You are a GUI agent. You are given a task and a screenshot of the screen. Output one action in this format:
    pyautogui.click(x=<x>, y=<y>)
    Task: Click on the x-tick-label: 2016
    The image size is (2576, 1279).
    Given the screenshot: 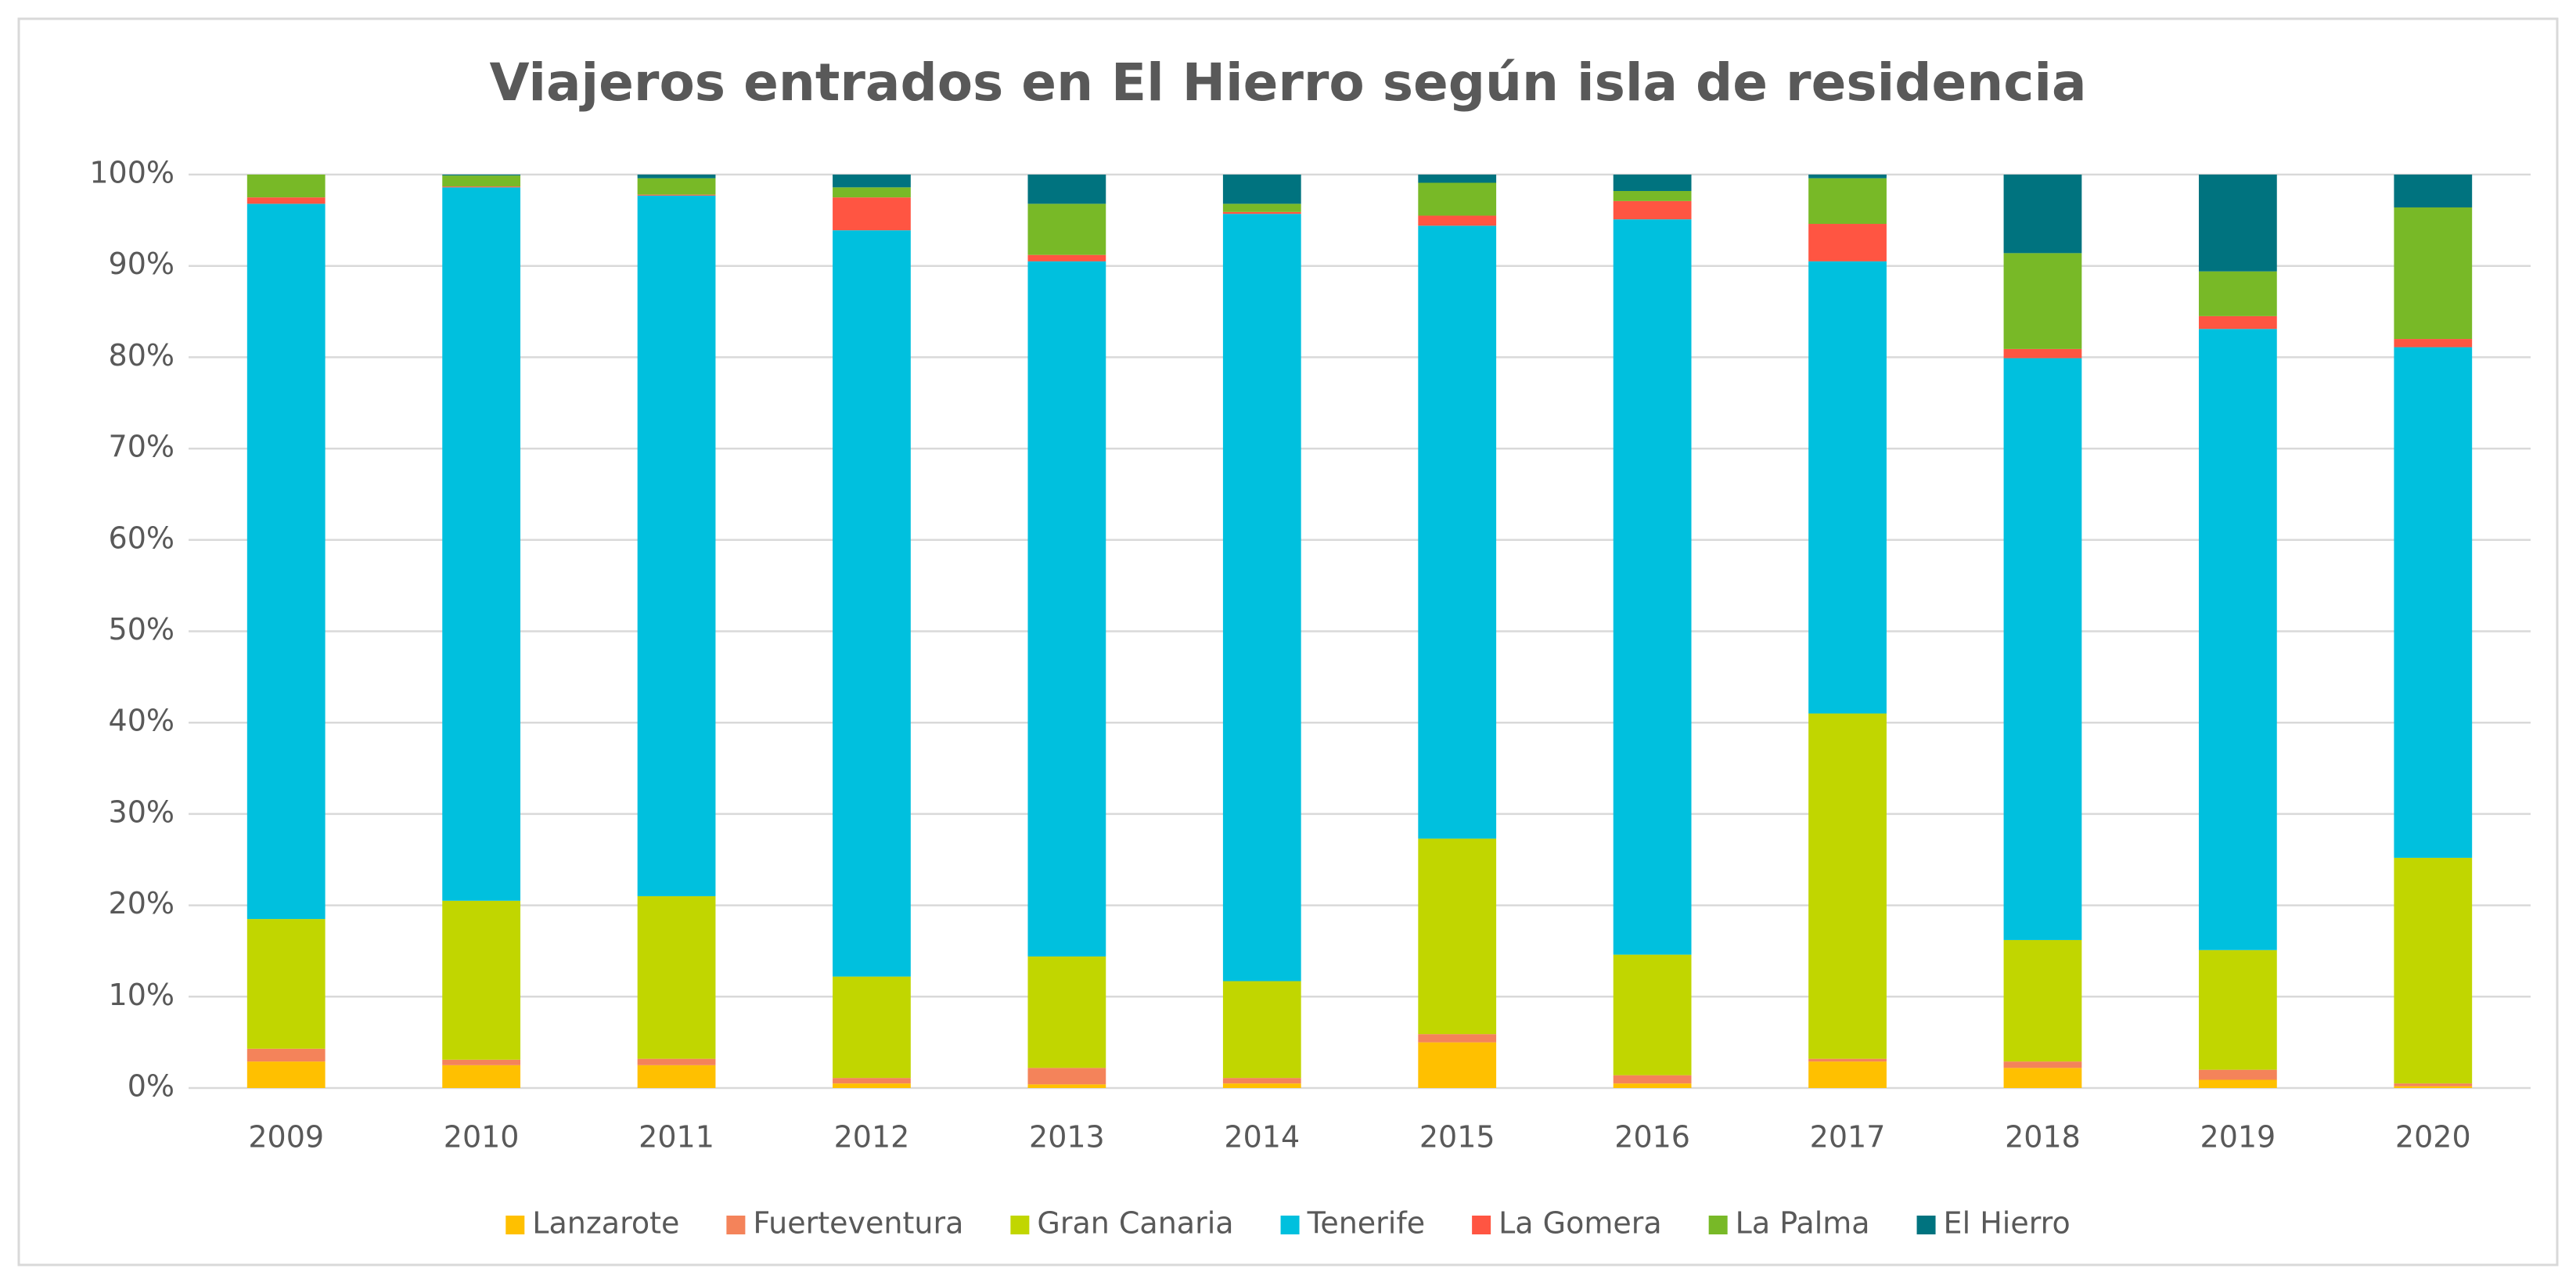 What is the action you would take?
    pyautogui.click(x=1652, y=1137)
    